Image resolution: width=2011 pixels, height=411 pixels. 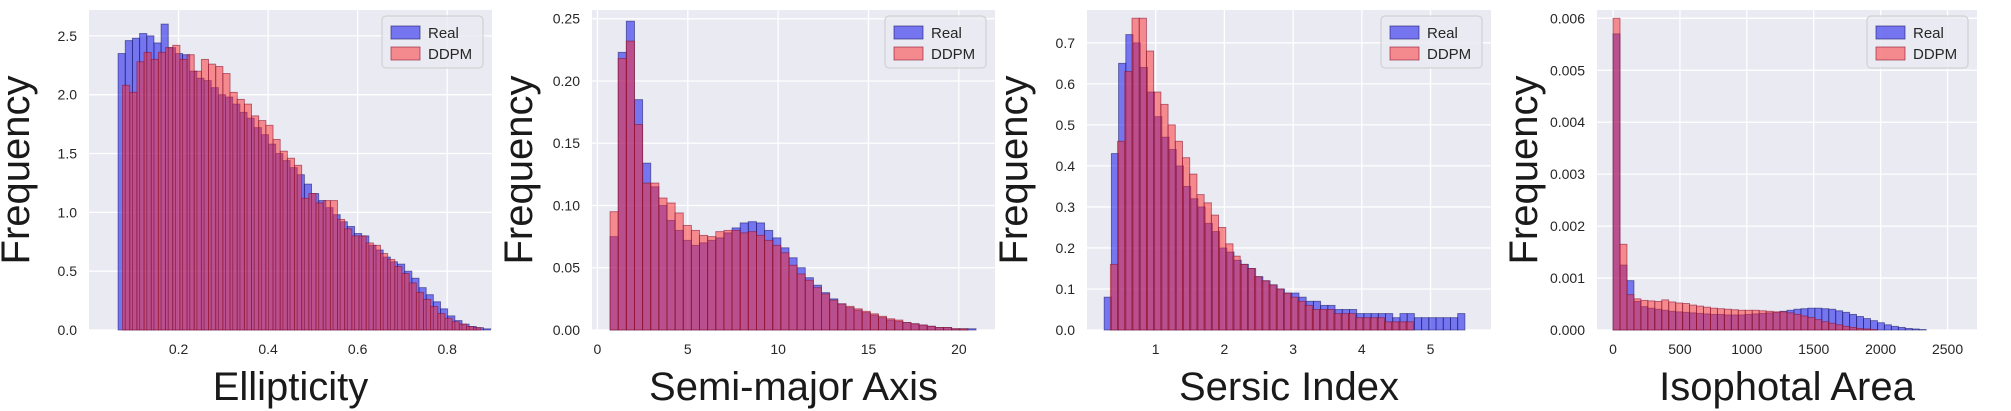 I want to click on y-tick-label: 0.0, so click(x=1066, y=330).